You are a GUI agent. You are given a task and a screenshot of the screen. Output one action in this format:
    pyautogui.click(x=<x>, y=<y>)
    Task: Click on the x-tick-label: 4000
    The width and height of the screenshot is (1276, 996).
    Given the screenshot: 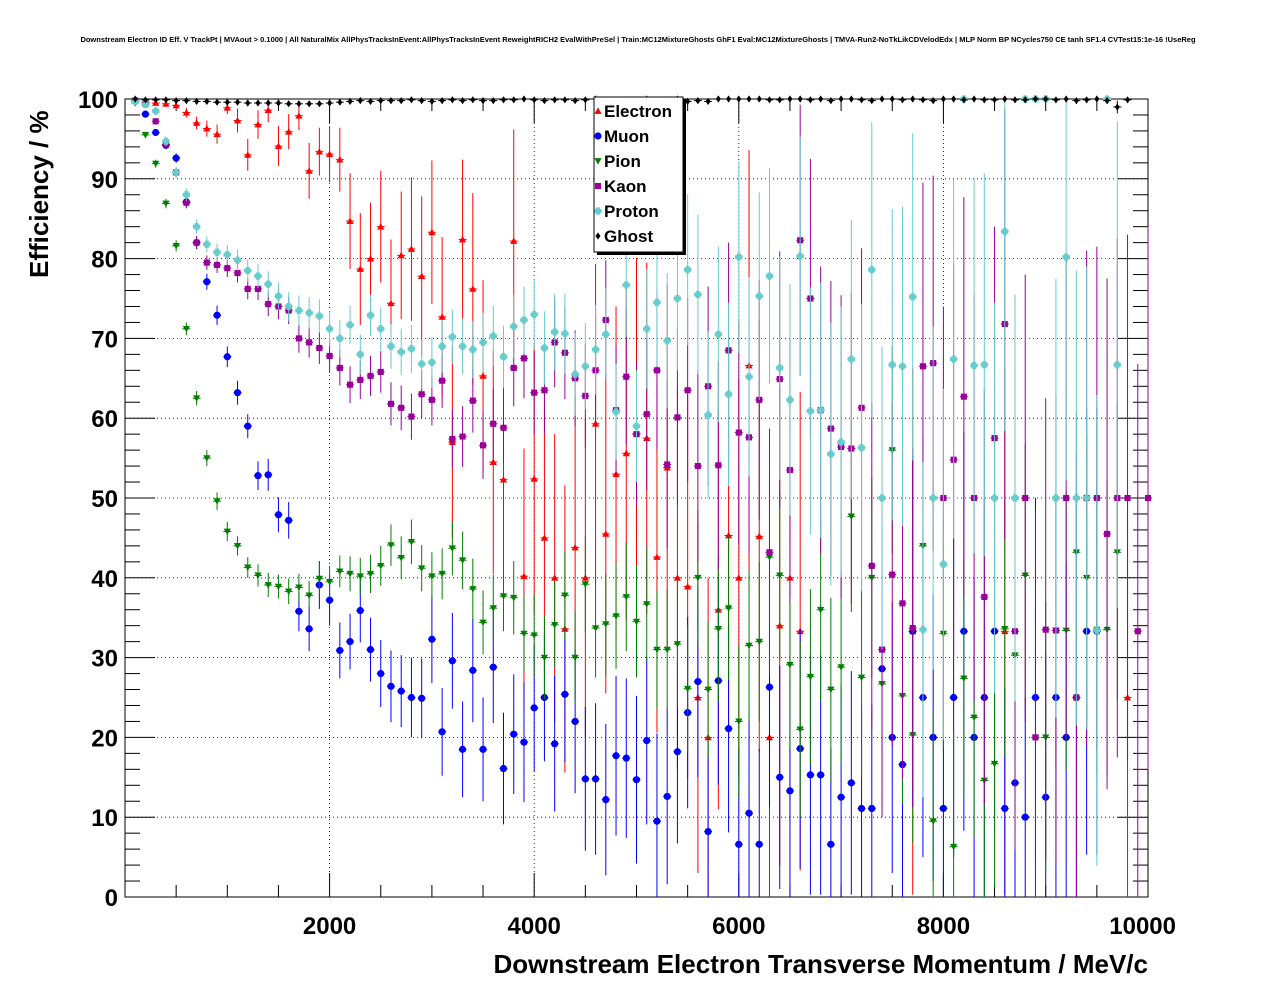 What is the action you would take?
    pyautogui.click(x=534, y=926)
    